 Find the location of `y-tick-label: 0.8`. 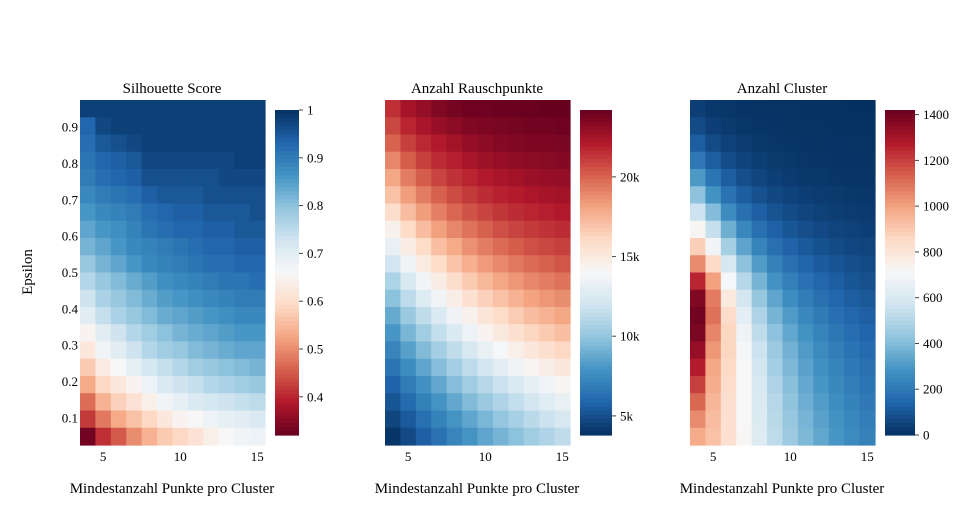

y-tick-label: 0.8 is located at coordinates (70, 163).